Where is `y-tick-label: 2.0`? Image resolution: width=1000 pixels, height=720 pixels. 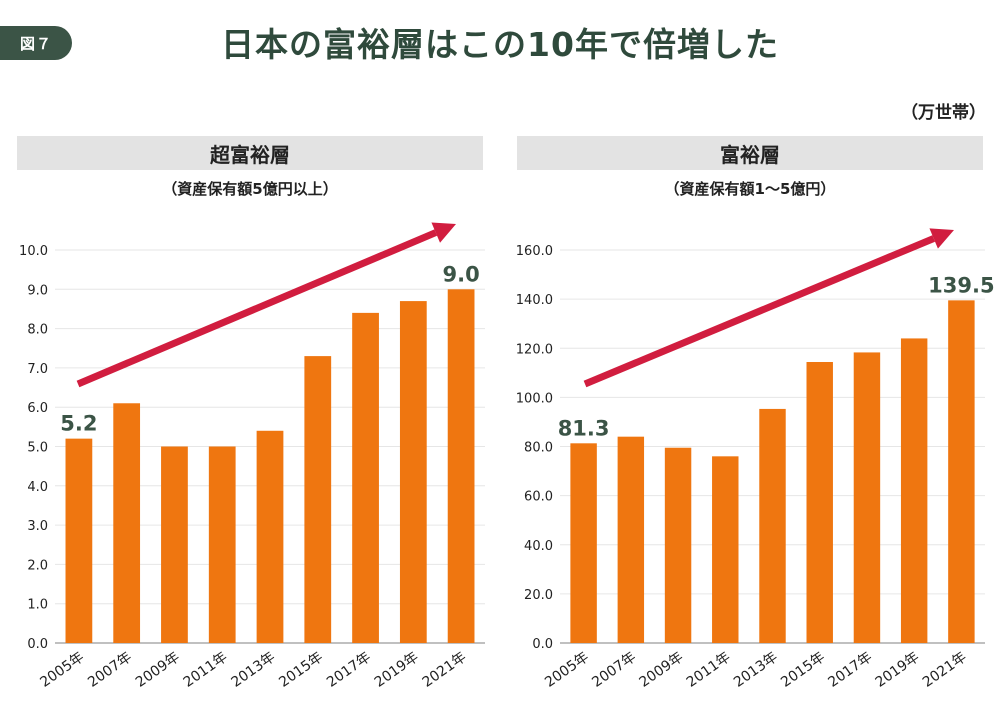 y-tick-label: 2.0 is located at coordinates (37, 565).